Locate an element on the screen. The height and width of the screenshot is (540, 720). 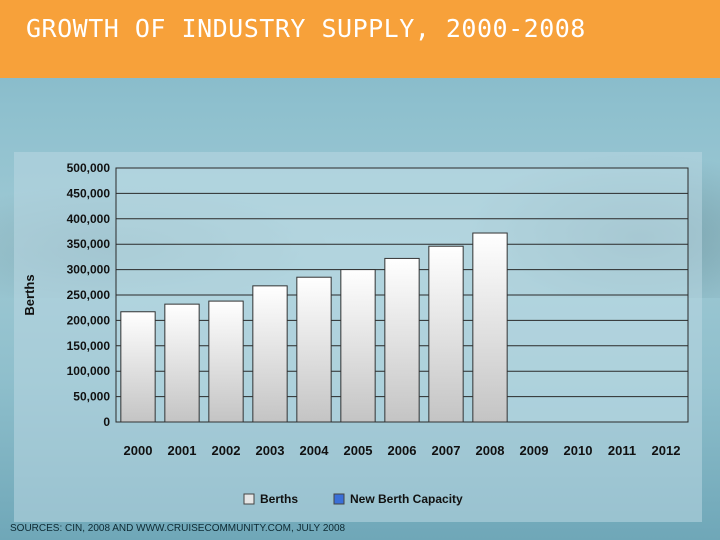
header-bar: GROWTH OF INDUSTRY SUPPLY, 2000-2008 is located at coordinates (360, 39).